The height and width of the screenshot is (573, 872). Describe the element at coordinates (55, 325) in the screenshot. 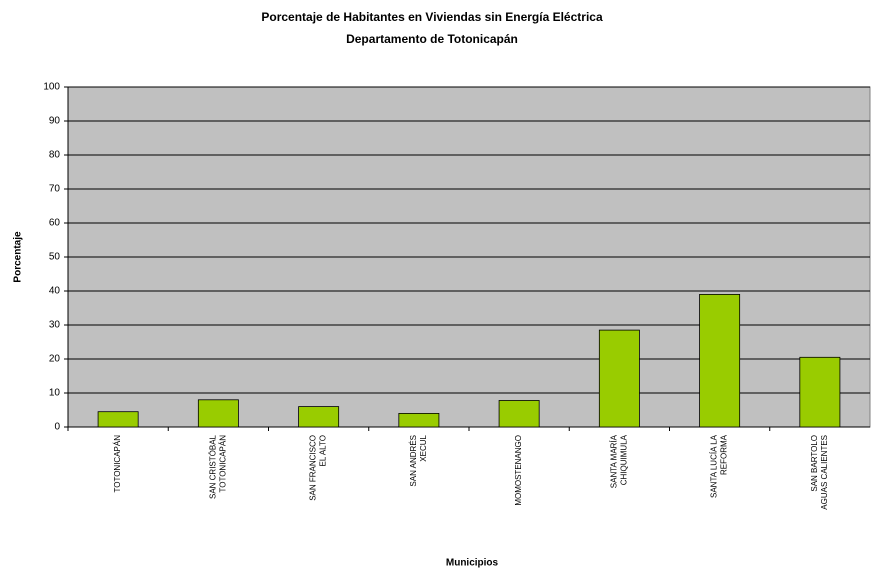

I see `y-tick-label: 30` at that location.